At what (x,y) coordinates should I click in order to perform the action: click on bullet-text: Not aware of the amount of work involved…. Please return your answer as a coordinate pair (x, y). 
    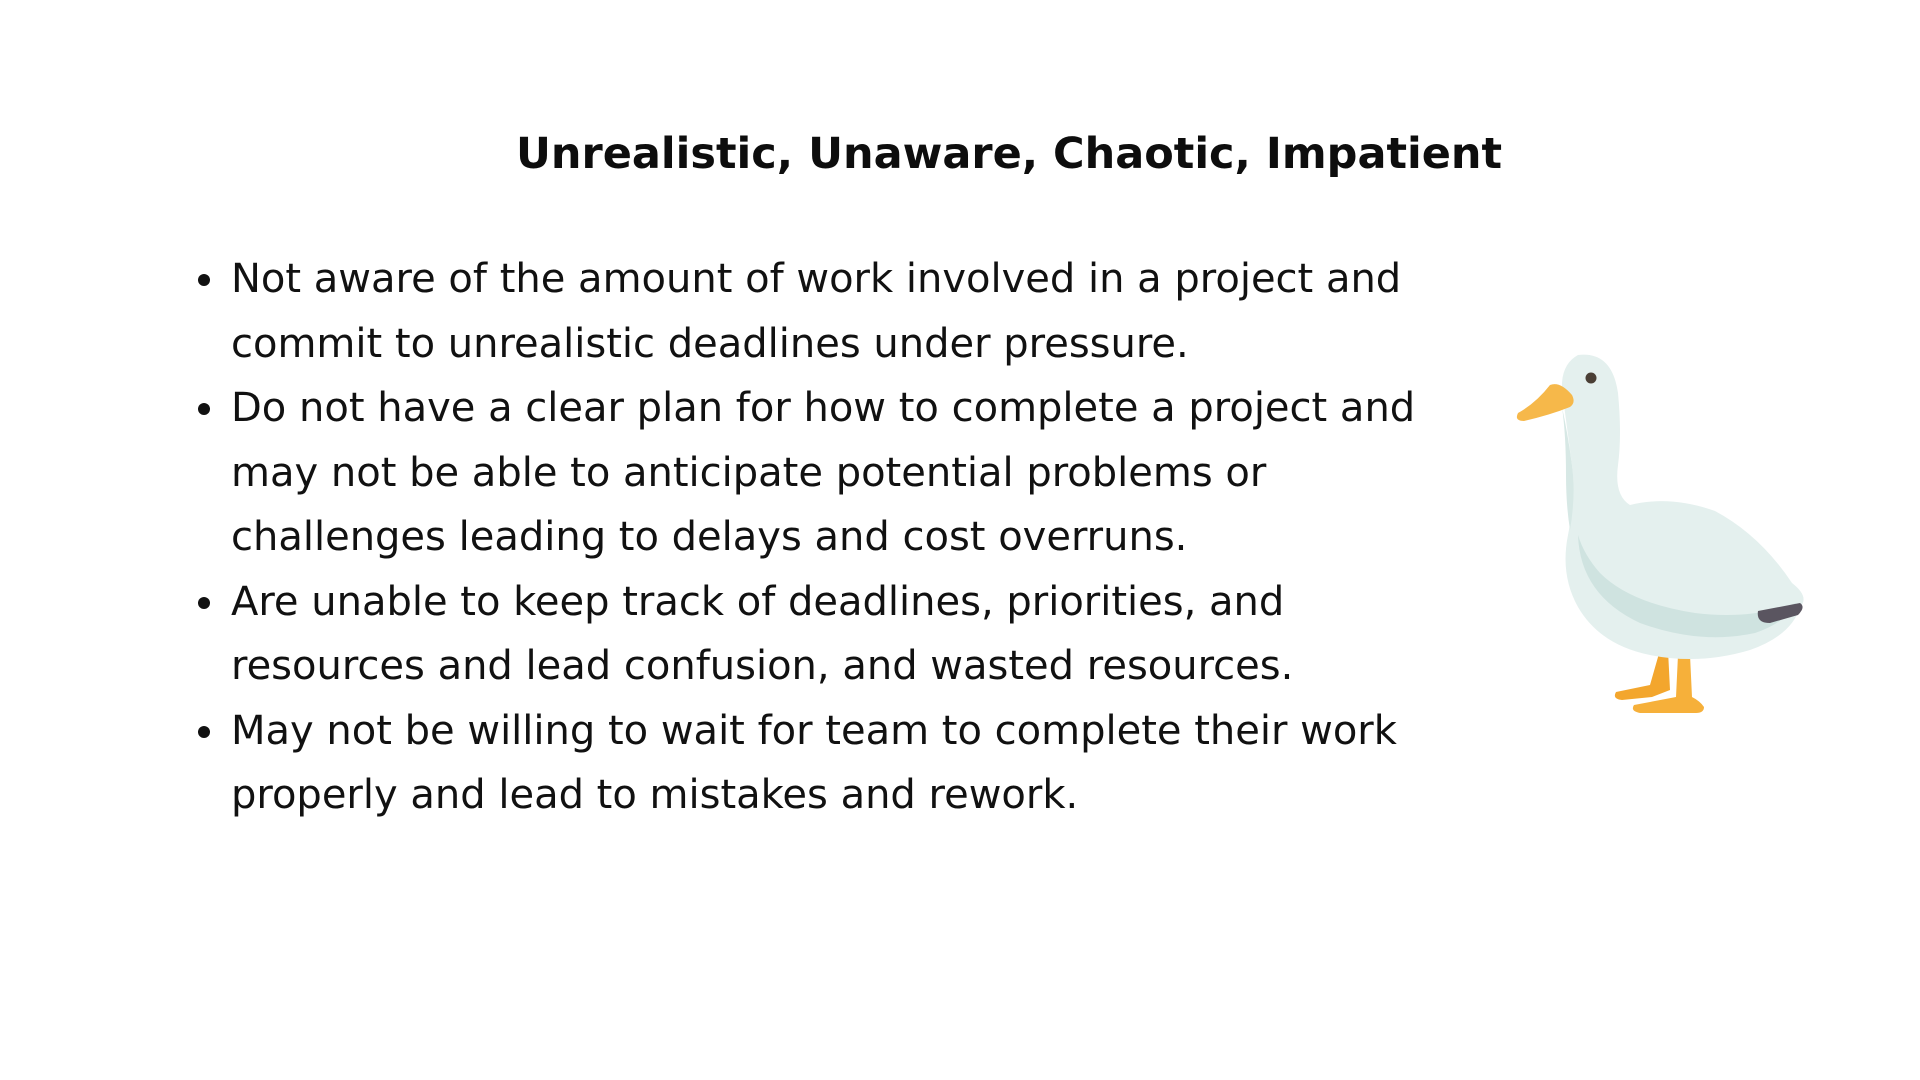
    Looking at the image, I should click on (816, 311).